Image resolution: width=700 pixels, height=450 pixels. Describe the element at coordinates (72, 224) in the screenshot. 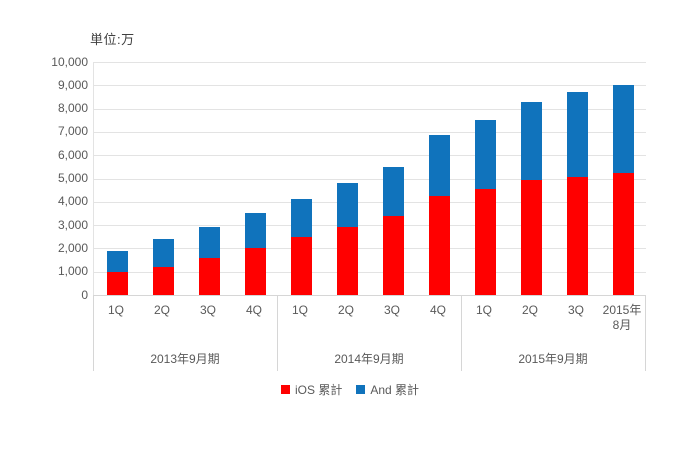

I see `y-axis-label: 3,000` at that location.